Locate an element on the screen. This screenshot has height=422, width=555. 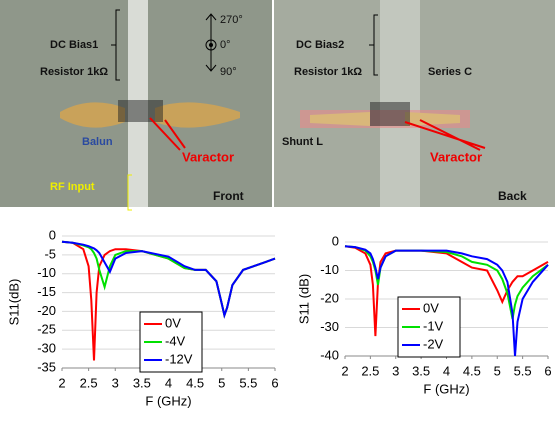
y-tick-label: -35 is located at coordinates (46, 366).